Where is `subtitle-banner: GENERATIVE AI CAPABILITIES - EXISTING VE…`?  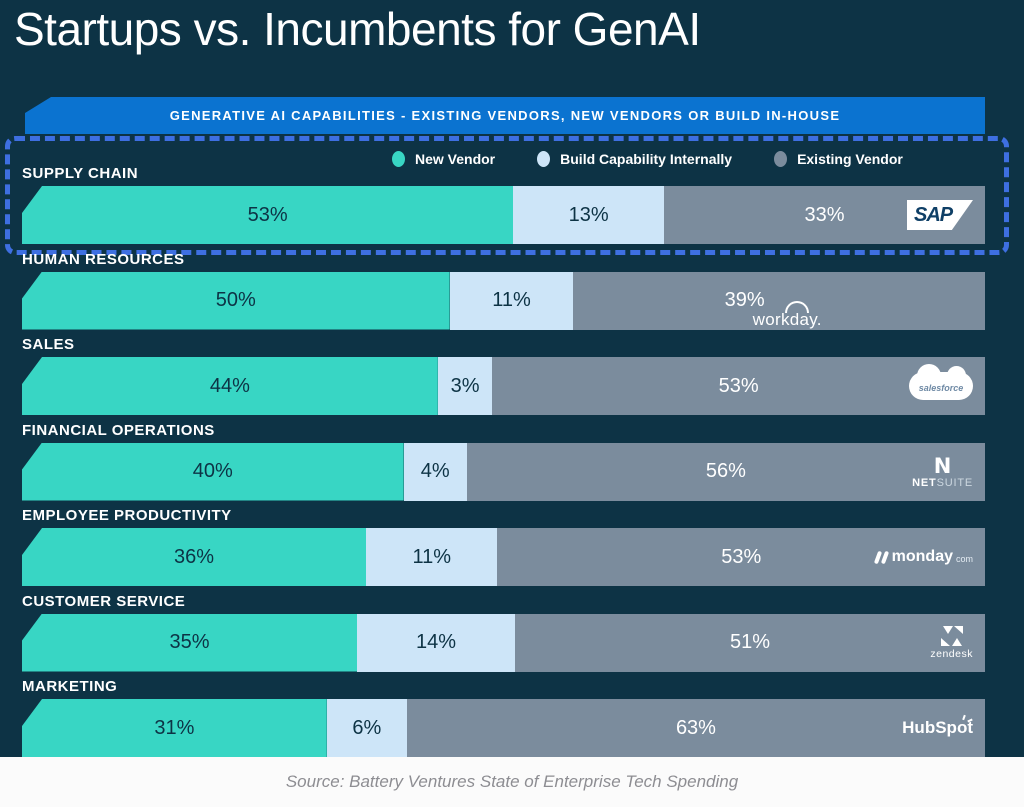
subtitle-banner: GENERATIVE AI CAPABILITIES - EXISTING VE… is located at coordinates (505, 115).